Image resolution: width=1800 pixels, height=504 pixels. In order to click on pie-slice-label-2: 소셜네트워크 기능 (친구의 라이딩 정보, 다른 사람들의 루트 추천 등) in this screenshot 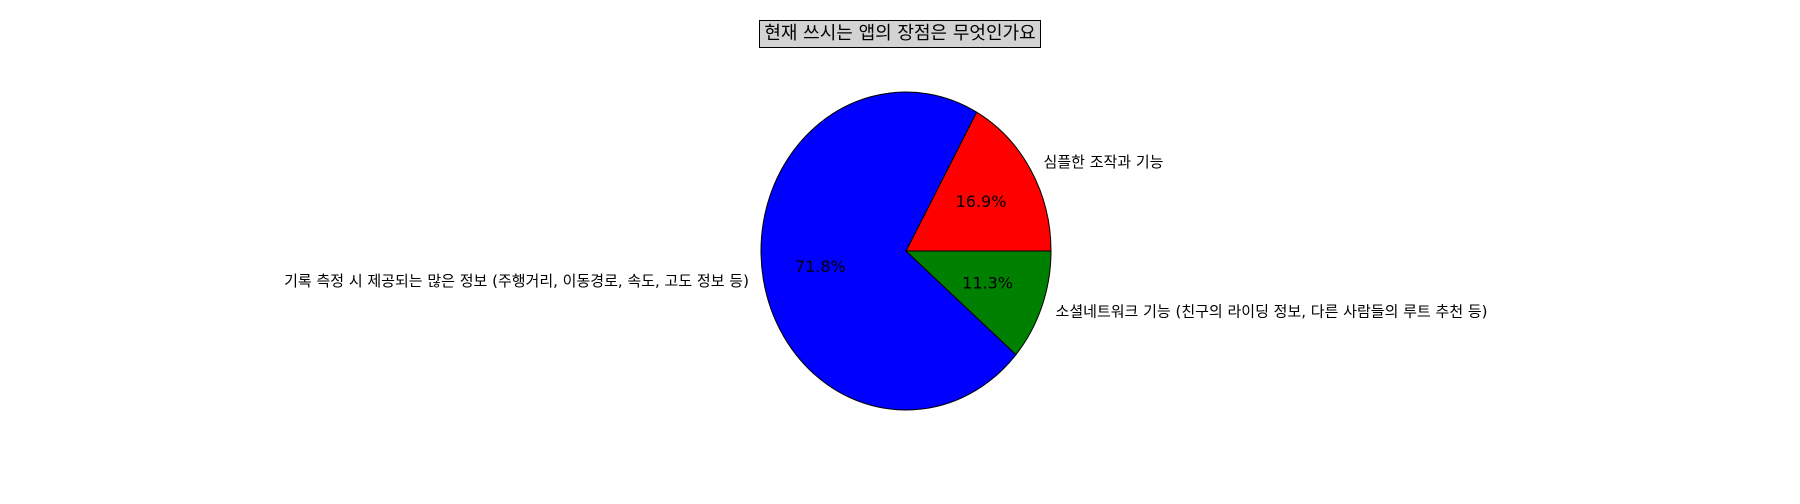, I will do `click(1272, 311)`.